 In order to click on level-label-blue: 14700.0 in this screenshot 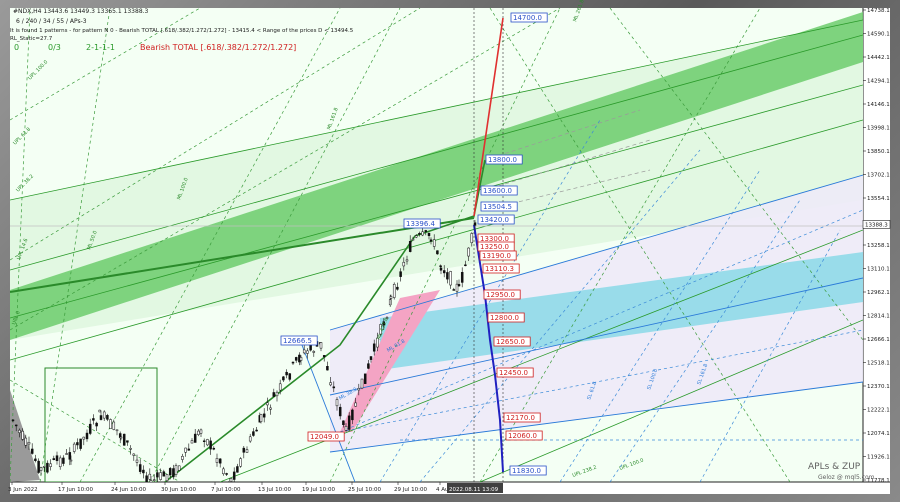, I will do `click(527, 18)`.